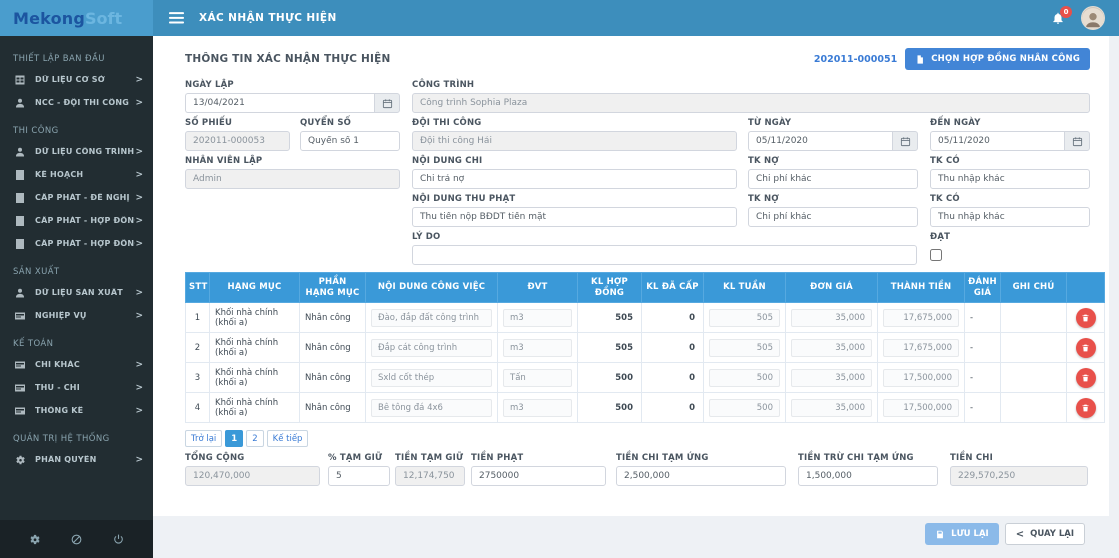  Describe the element at coordinates (962, 534) in the screenshot. I see `save-button: LƯU LẠI` at that location.